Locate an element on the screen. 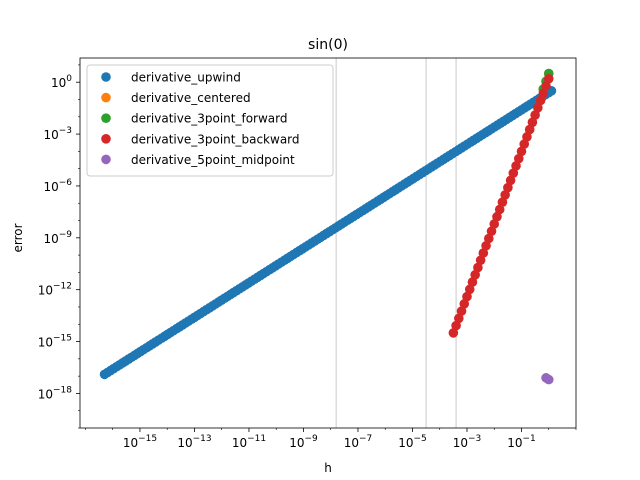 This screenshot has width=640, height=480. x-axis-title: h is located at coordinates (328, 468).